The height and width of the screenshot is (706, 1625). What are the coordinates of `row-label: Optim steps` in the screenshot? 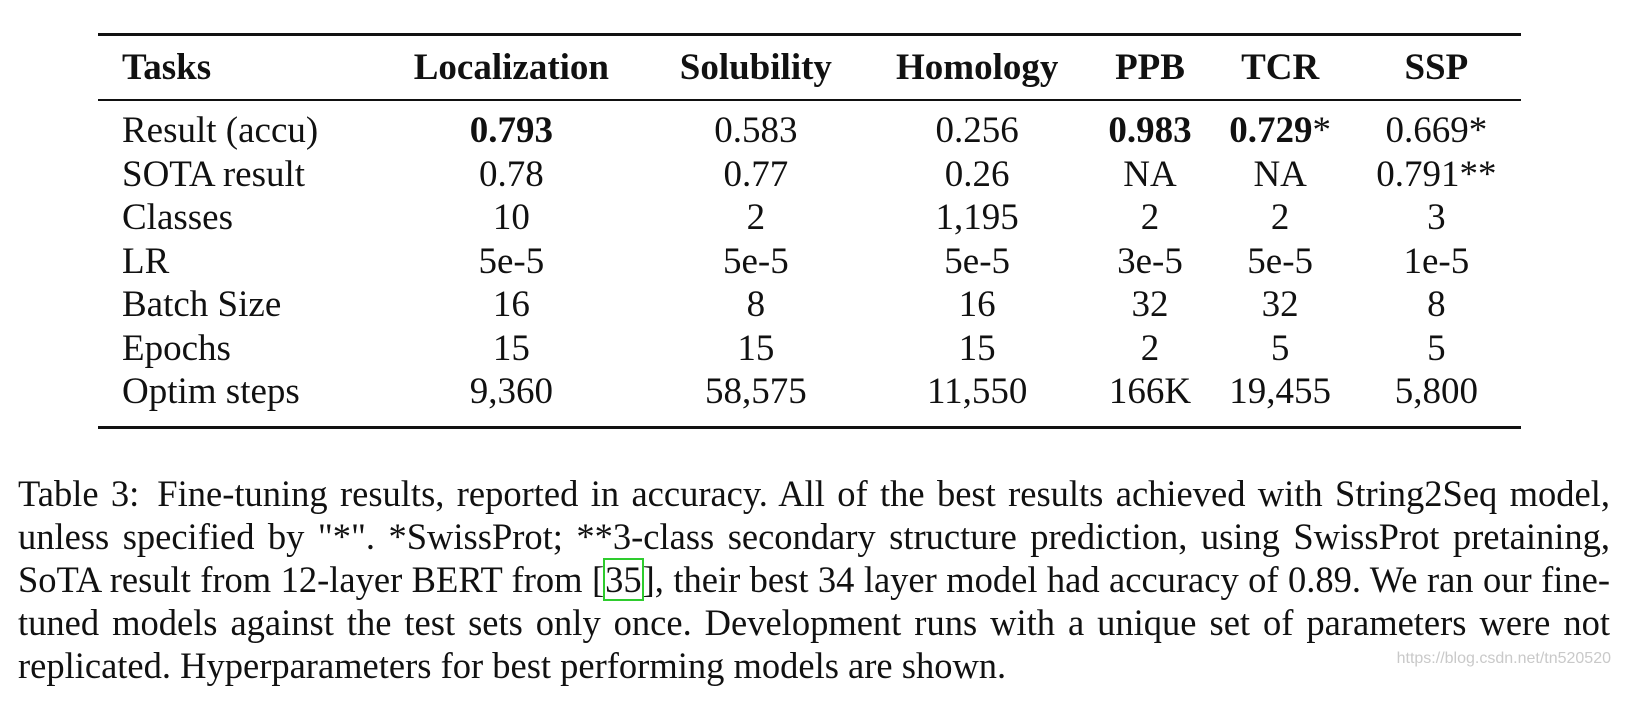 It's located at (211, 391).